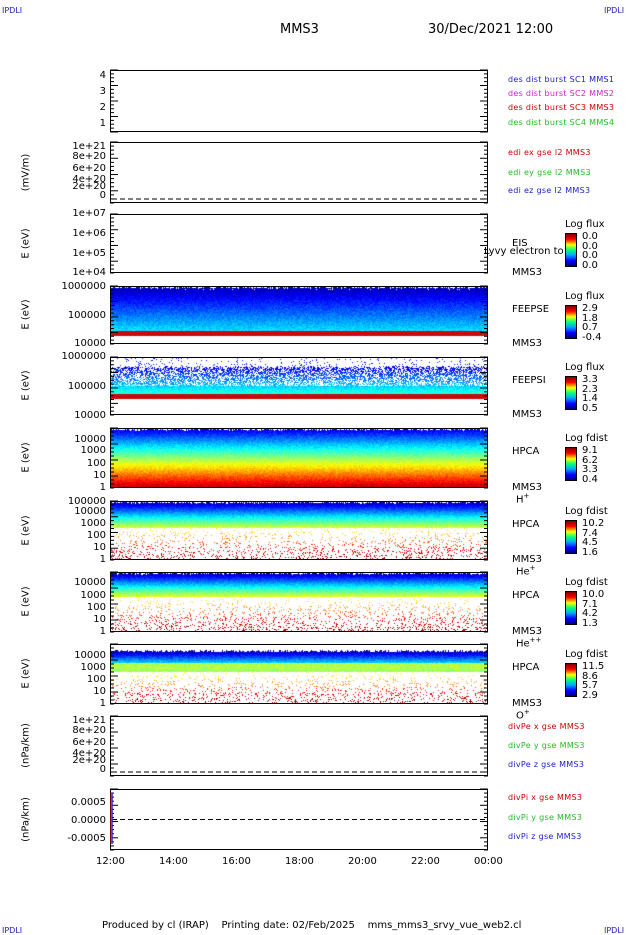 The width and height of the screenshot is (630, 935). What do you see at coordinates (545, 836) in the screenshot?
I see `legend-entry: divPi z gse MMS3` at bounding box center [545, 836].